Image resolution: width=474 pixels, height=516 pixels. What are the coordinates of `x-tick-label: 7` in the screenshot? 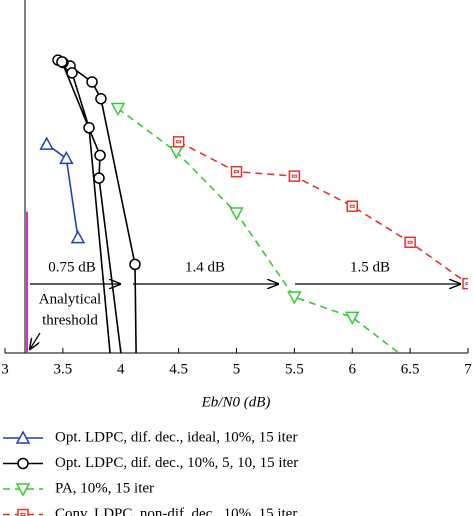 It's located at (468, 369).